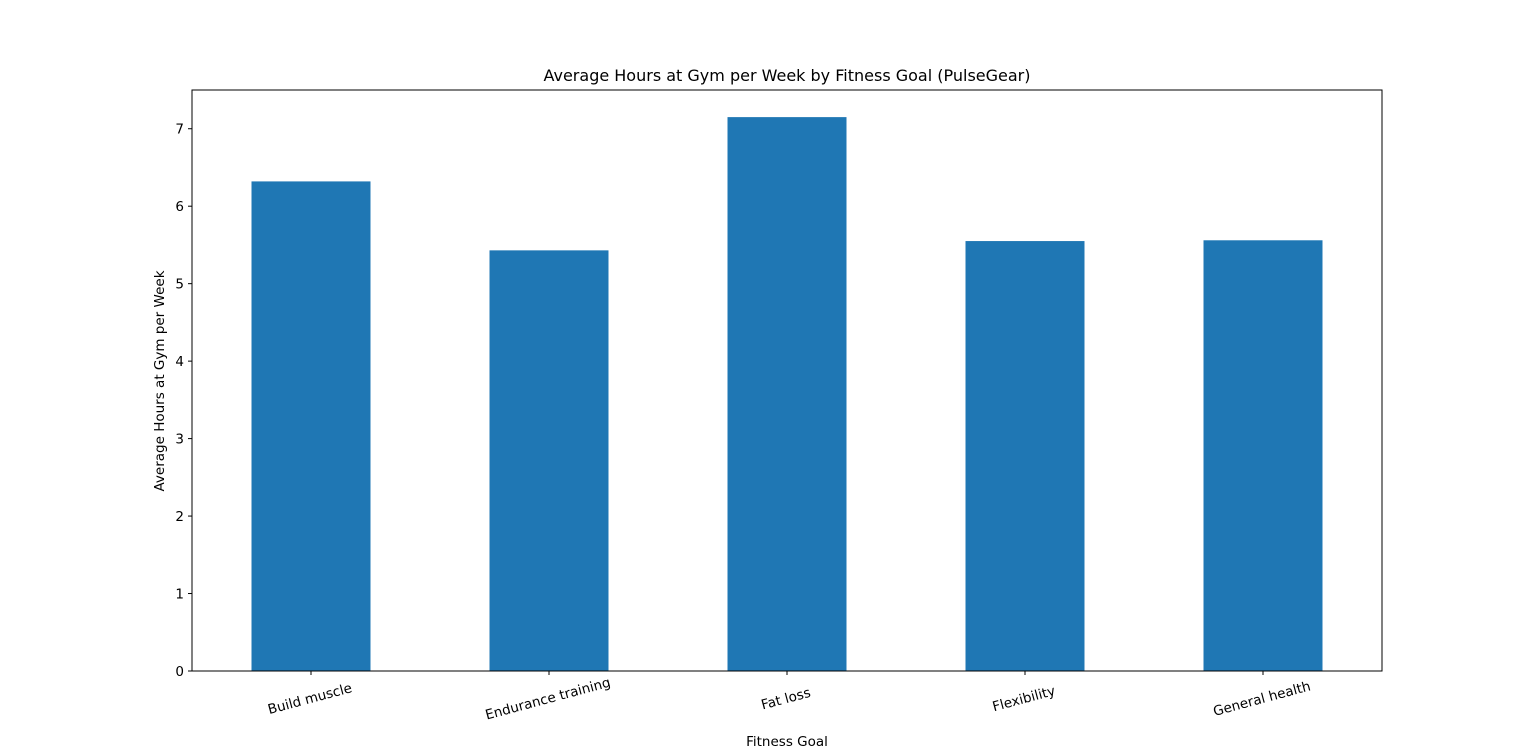 Image resolution: width=1536 pixels, height=754 pixels. I want to click on y-tick-label: 4, so click(179, 362).